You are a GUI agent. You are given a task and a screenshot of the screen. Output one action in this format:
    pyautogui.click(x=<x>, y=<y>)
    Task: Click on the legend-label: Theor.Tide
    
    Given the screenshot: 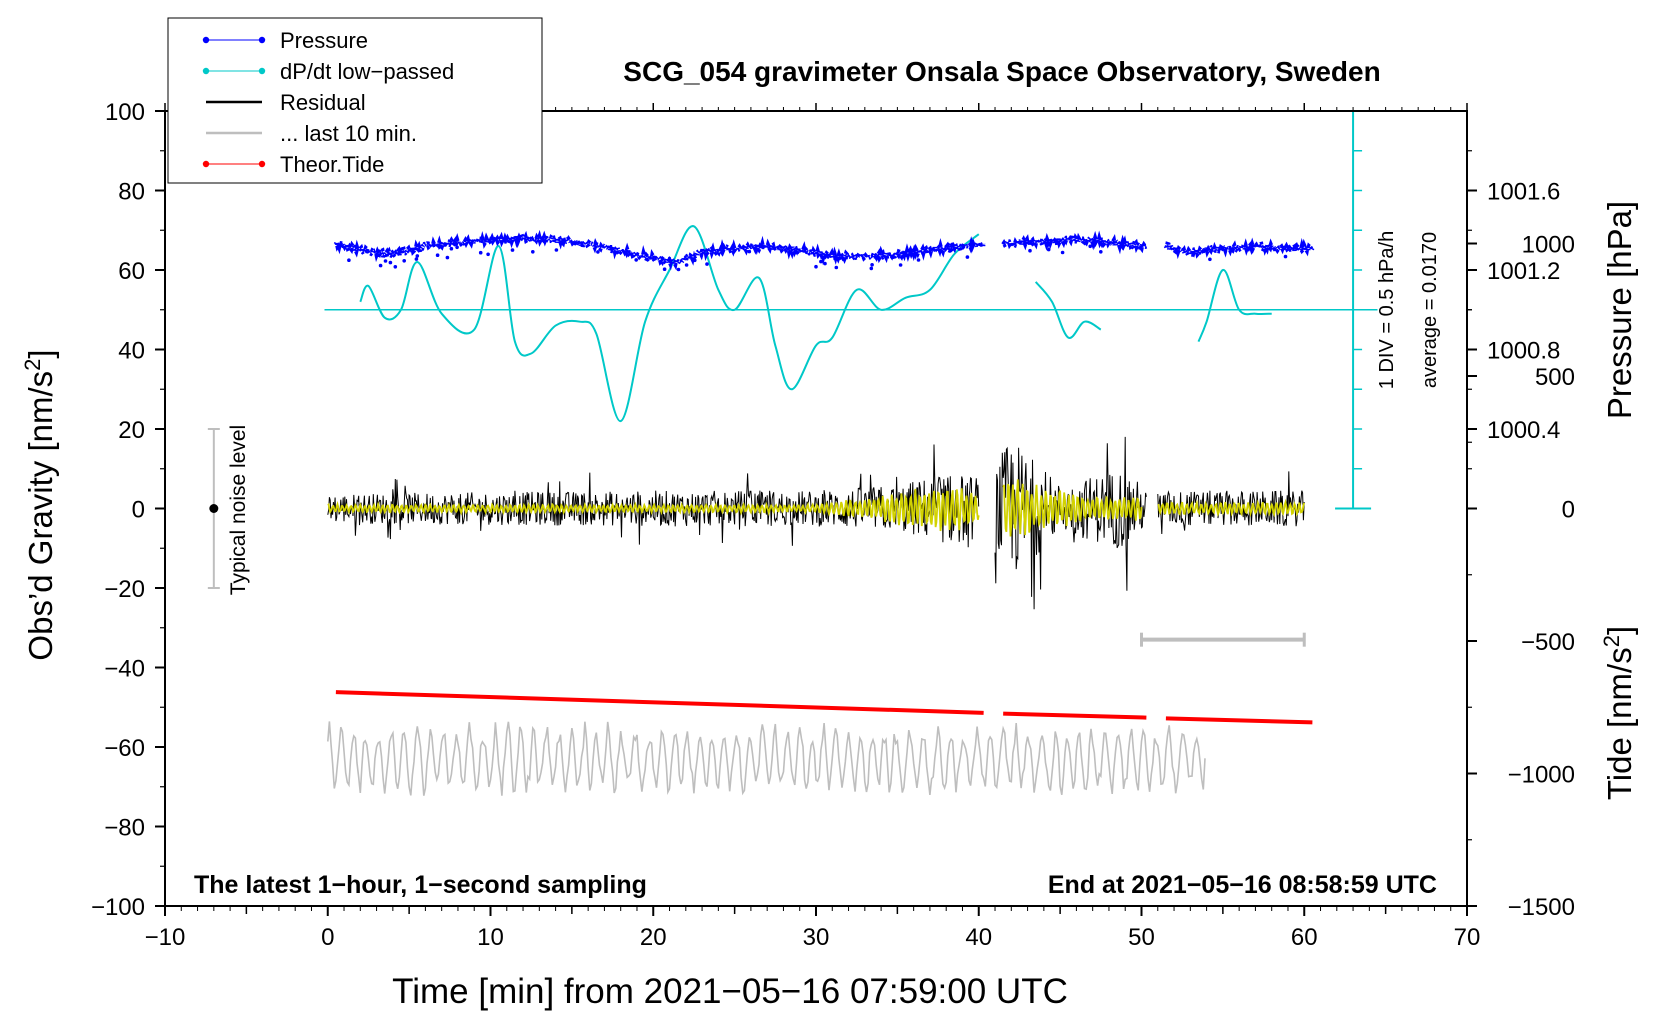 What is the action you would take?
    pyautogui.click(x=332, y=164)
    